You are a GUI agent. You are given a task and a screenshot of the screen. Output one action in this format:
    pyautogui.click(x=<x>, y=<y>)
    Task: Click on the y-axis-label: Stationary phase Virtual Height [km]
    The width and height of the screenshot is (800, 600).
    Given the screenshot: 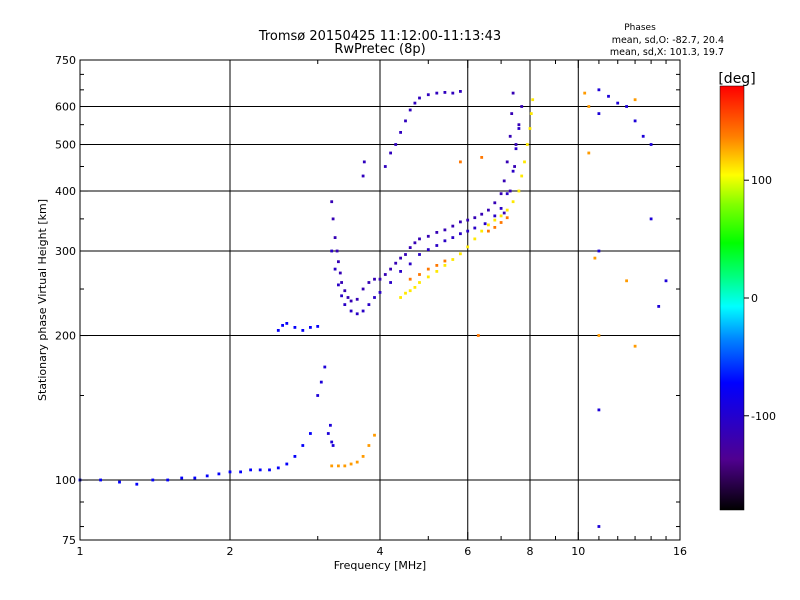 What is the action you would take?
    pyautogui.click(x=42, y=300)
    